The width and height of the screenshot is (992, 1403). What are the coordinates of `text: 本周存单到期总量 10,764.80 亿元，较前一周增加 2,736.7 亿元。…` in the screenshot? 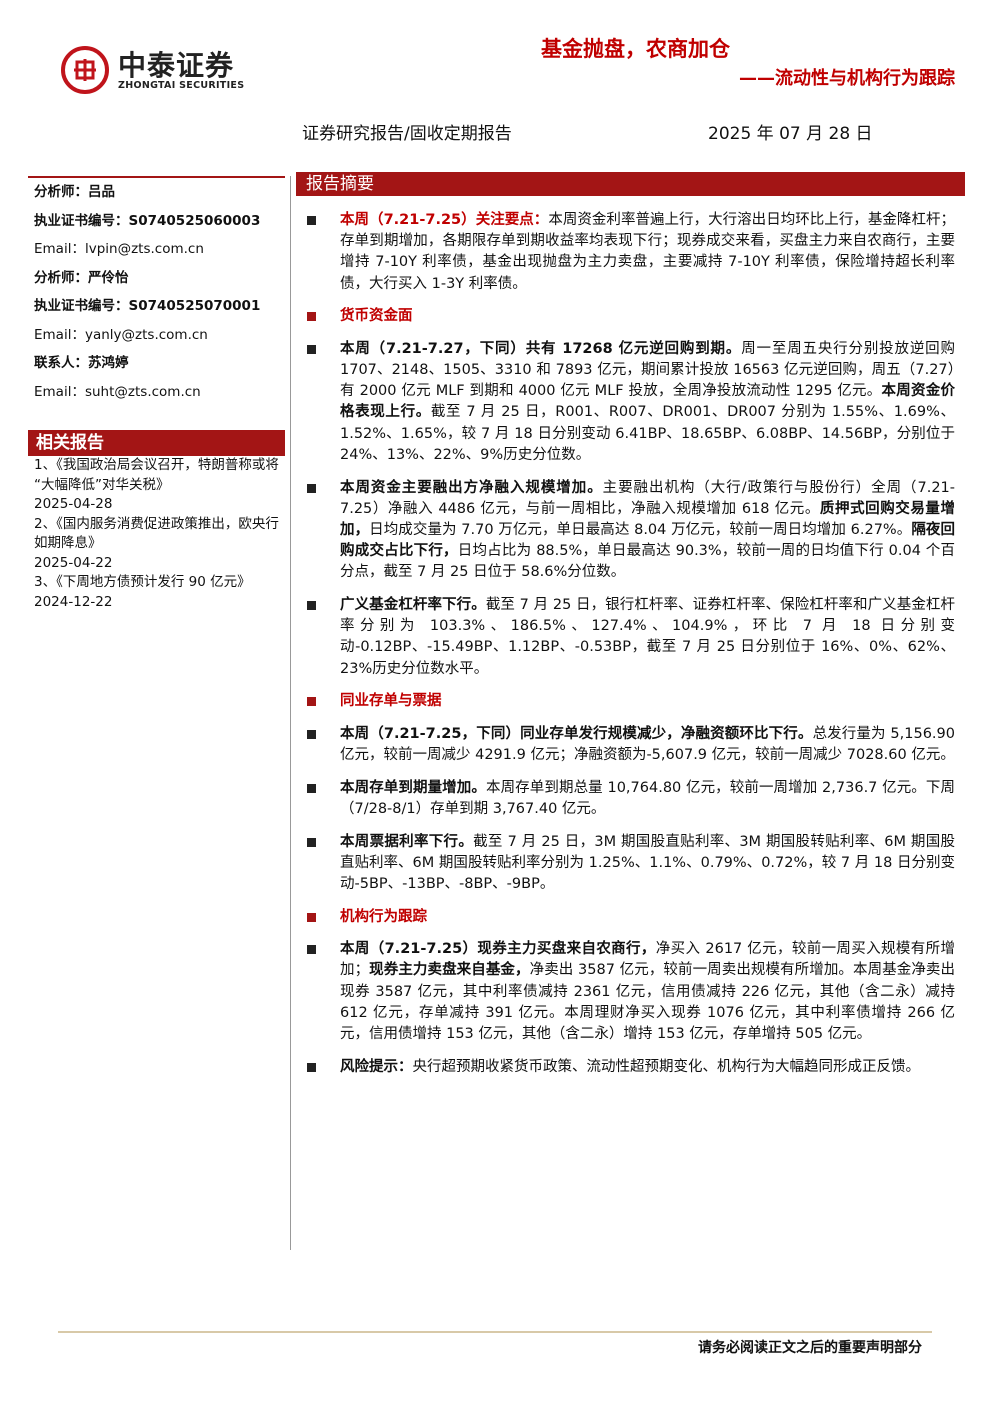 It's located at (648, 798).